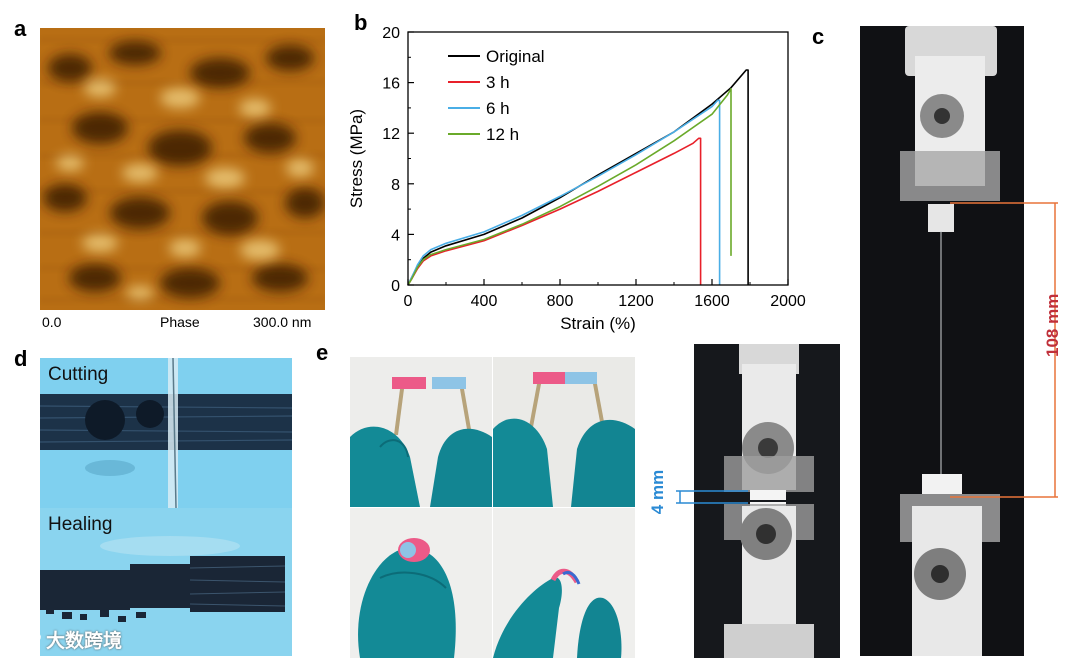 The width and height of the screenshot is (1080, 660). Describe the element at coordinates (712, 497) in the screenshot. I see `gap-dimension-guide` at that location.